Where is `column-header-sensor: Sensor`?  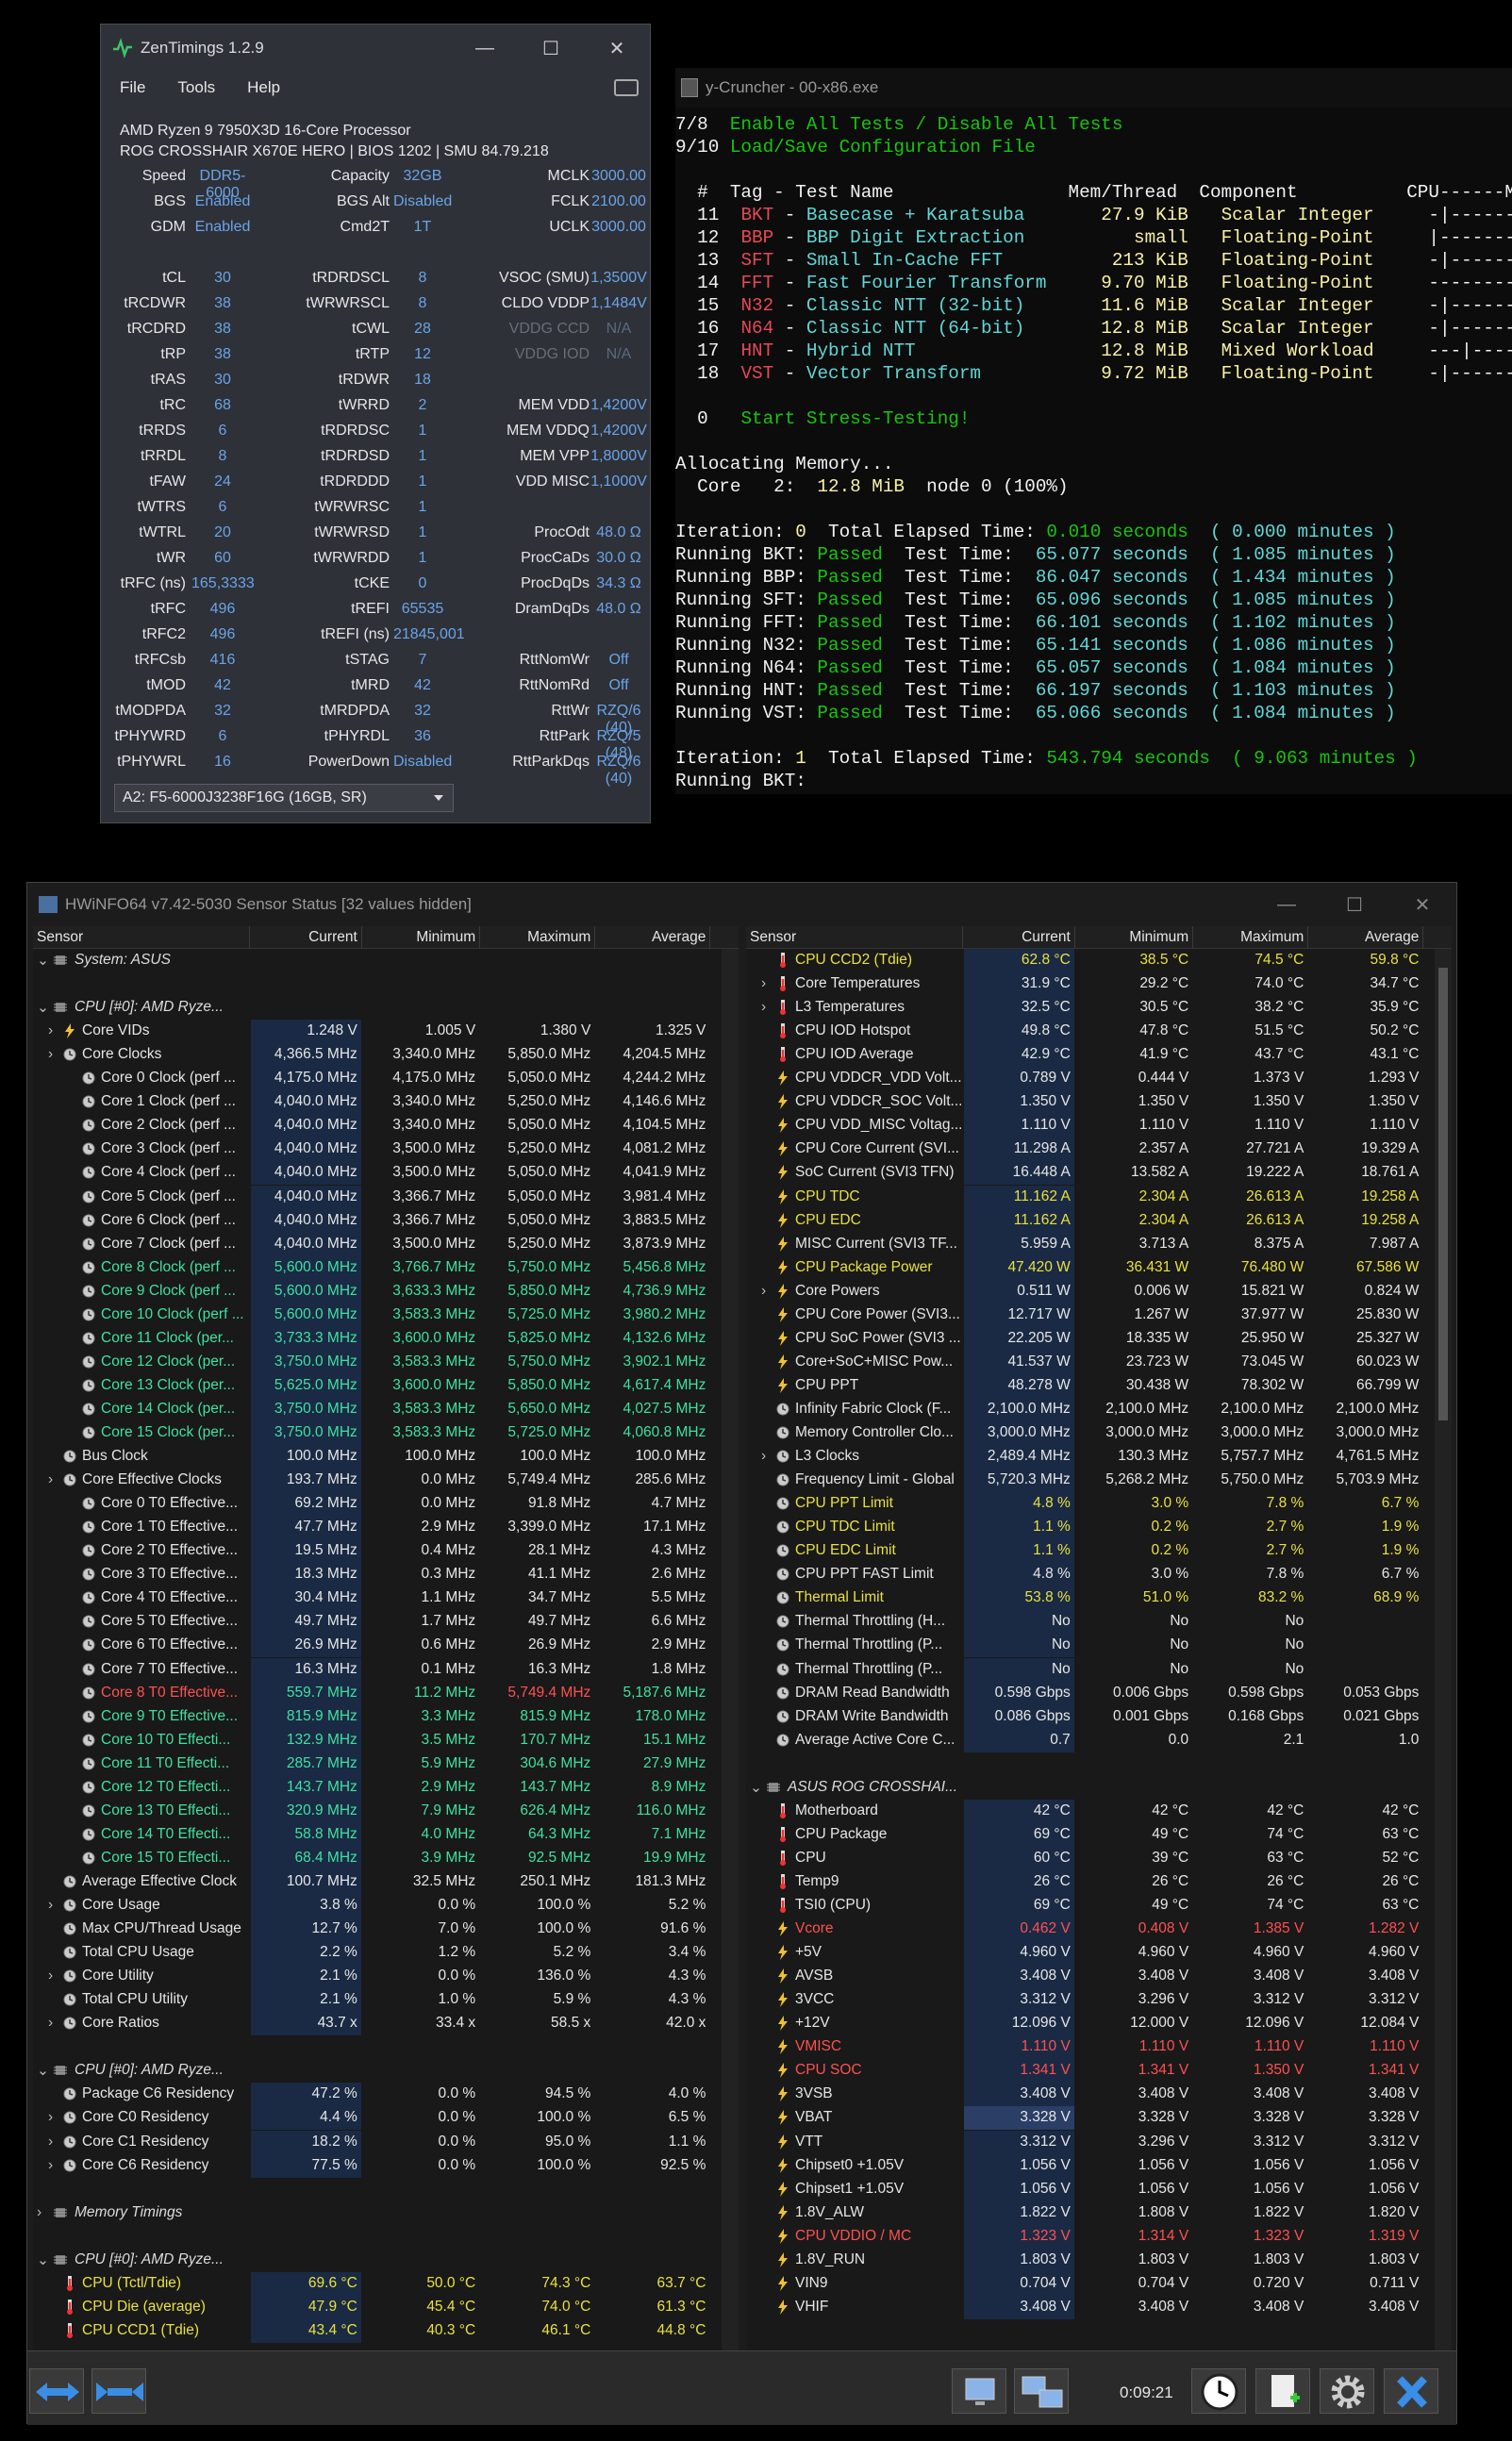 column-header-sensor: Sensor is located at coordinates (773, 937).